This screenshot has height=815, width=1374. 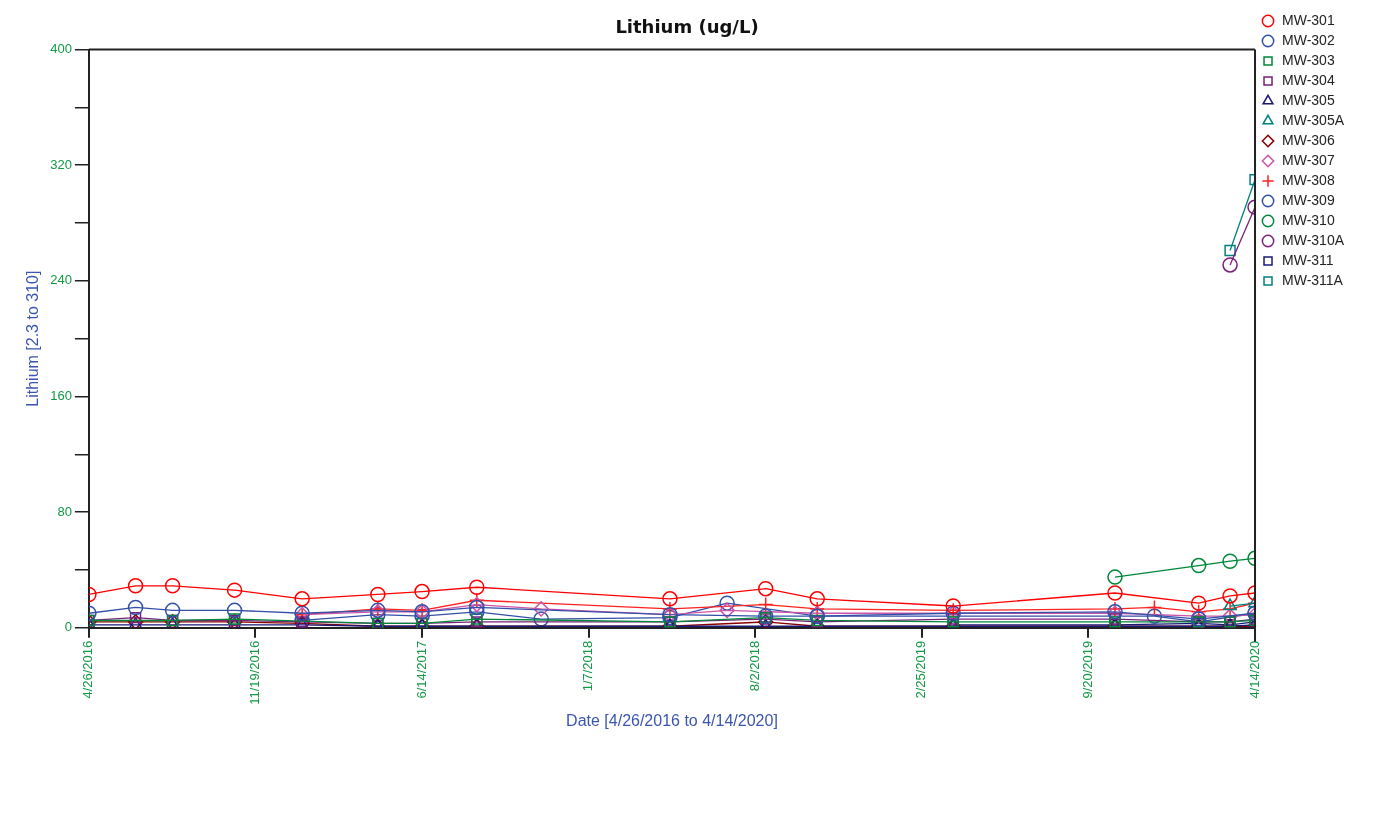 What do you see at coordinates (1308, 219) in the screenshot?
I see `legend-label: MW-310` at bounding box center [1308, 219].